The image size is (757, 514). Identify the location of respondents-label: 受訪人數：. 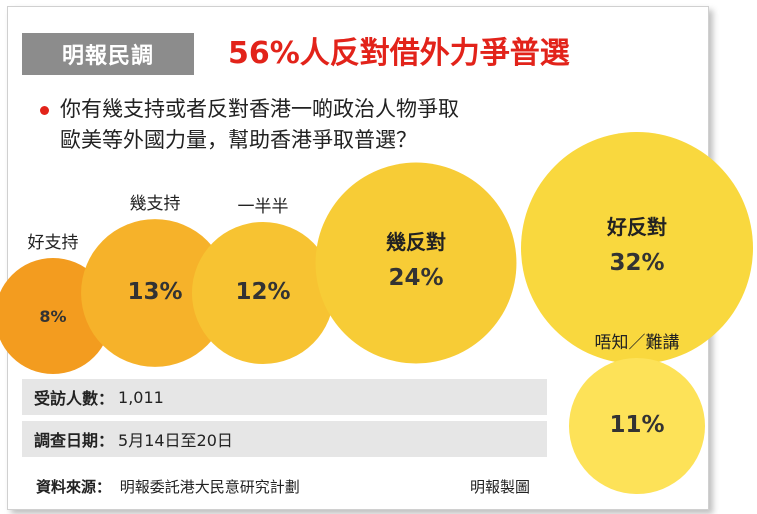
(74, 398).